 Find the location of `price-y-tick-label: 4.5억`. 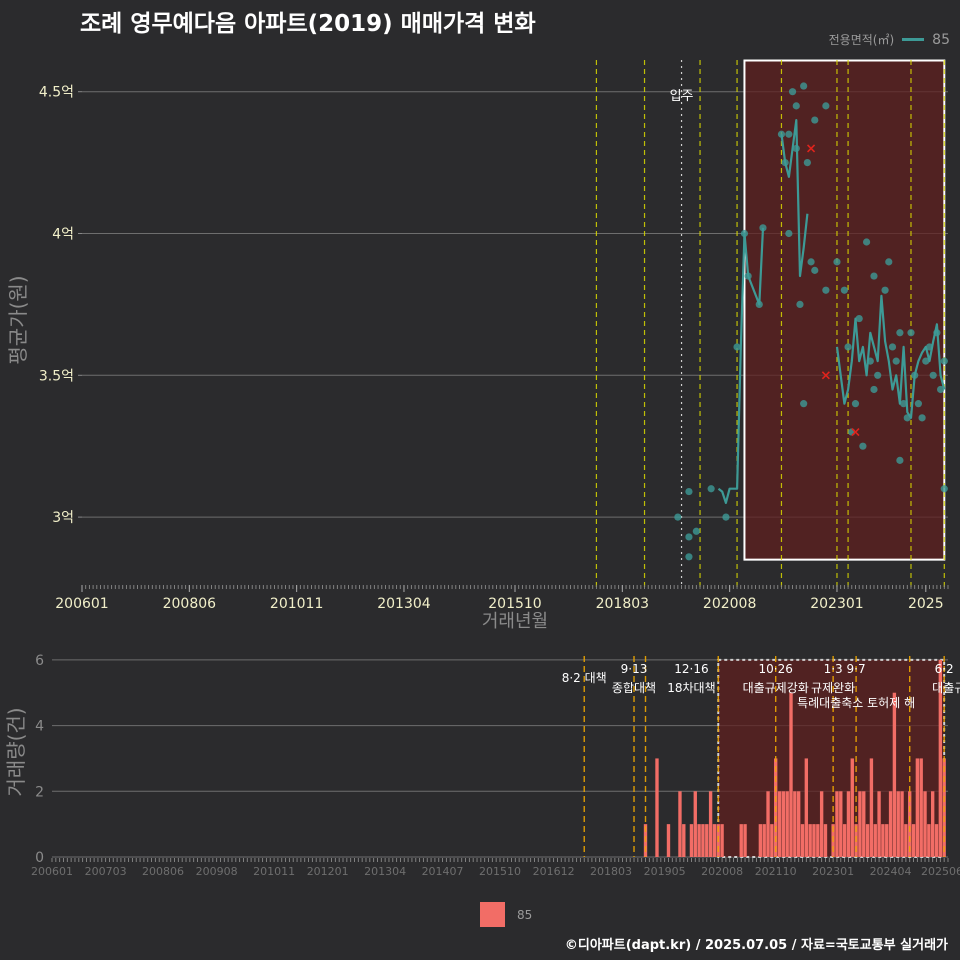

price-y-tick-label: 4.5억 is located at coordinates (56, 93).